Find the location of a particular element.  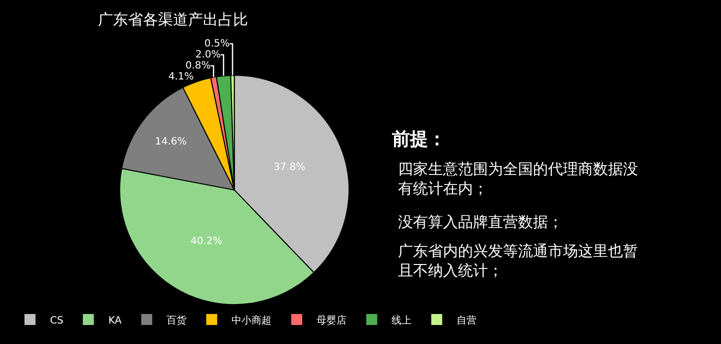

data-label: 0.8% is located at coordinates (198, 66).